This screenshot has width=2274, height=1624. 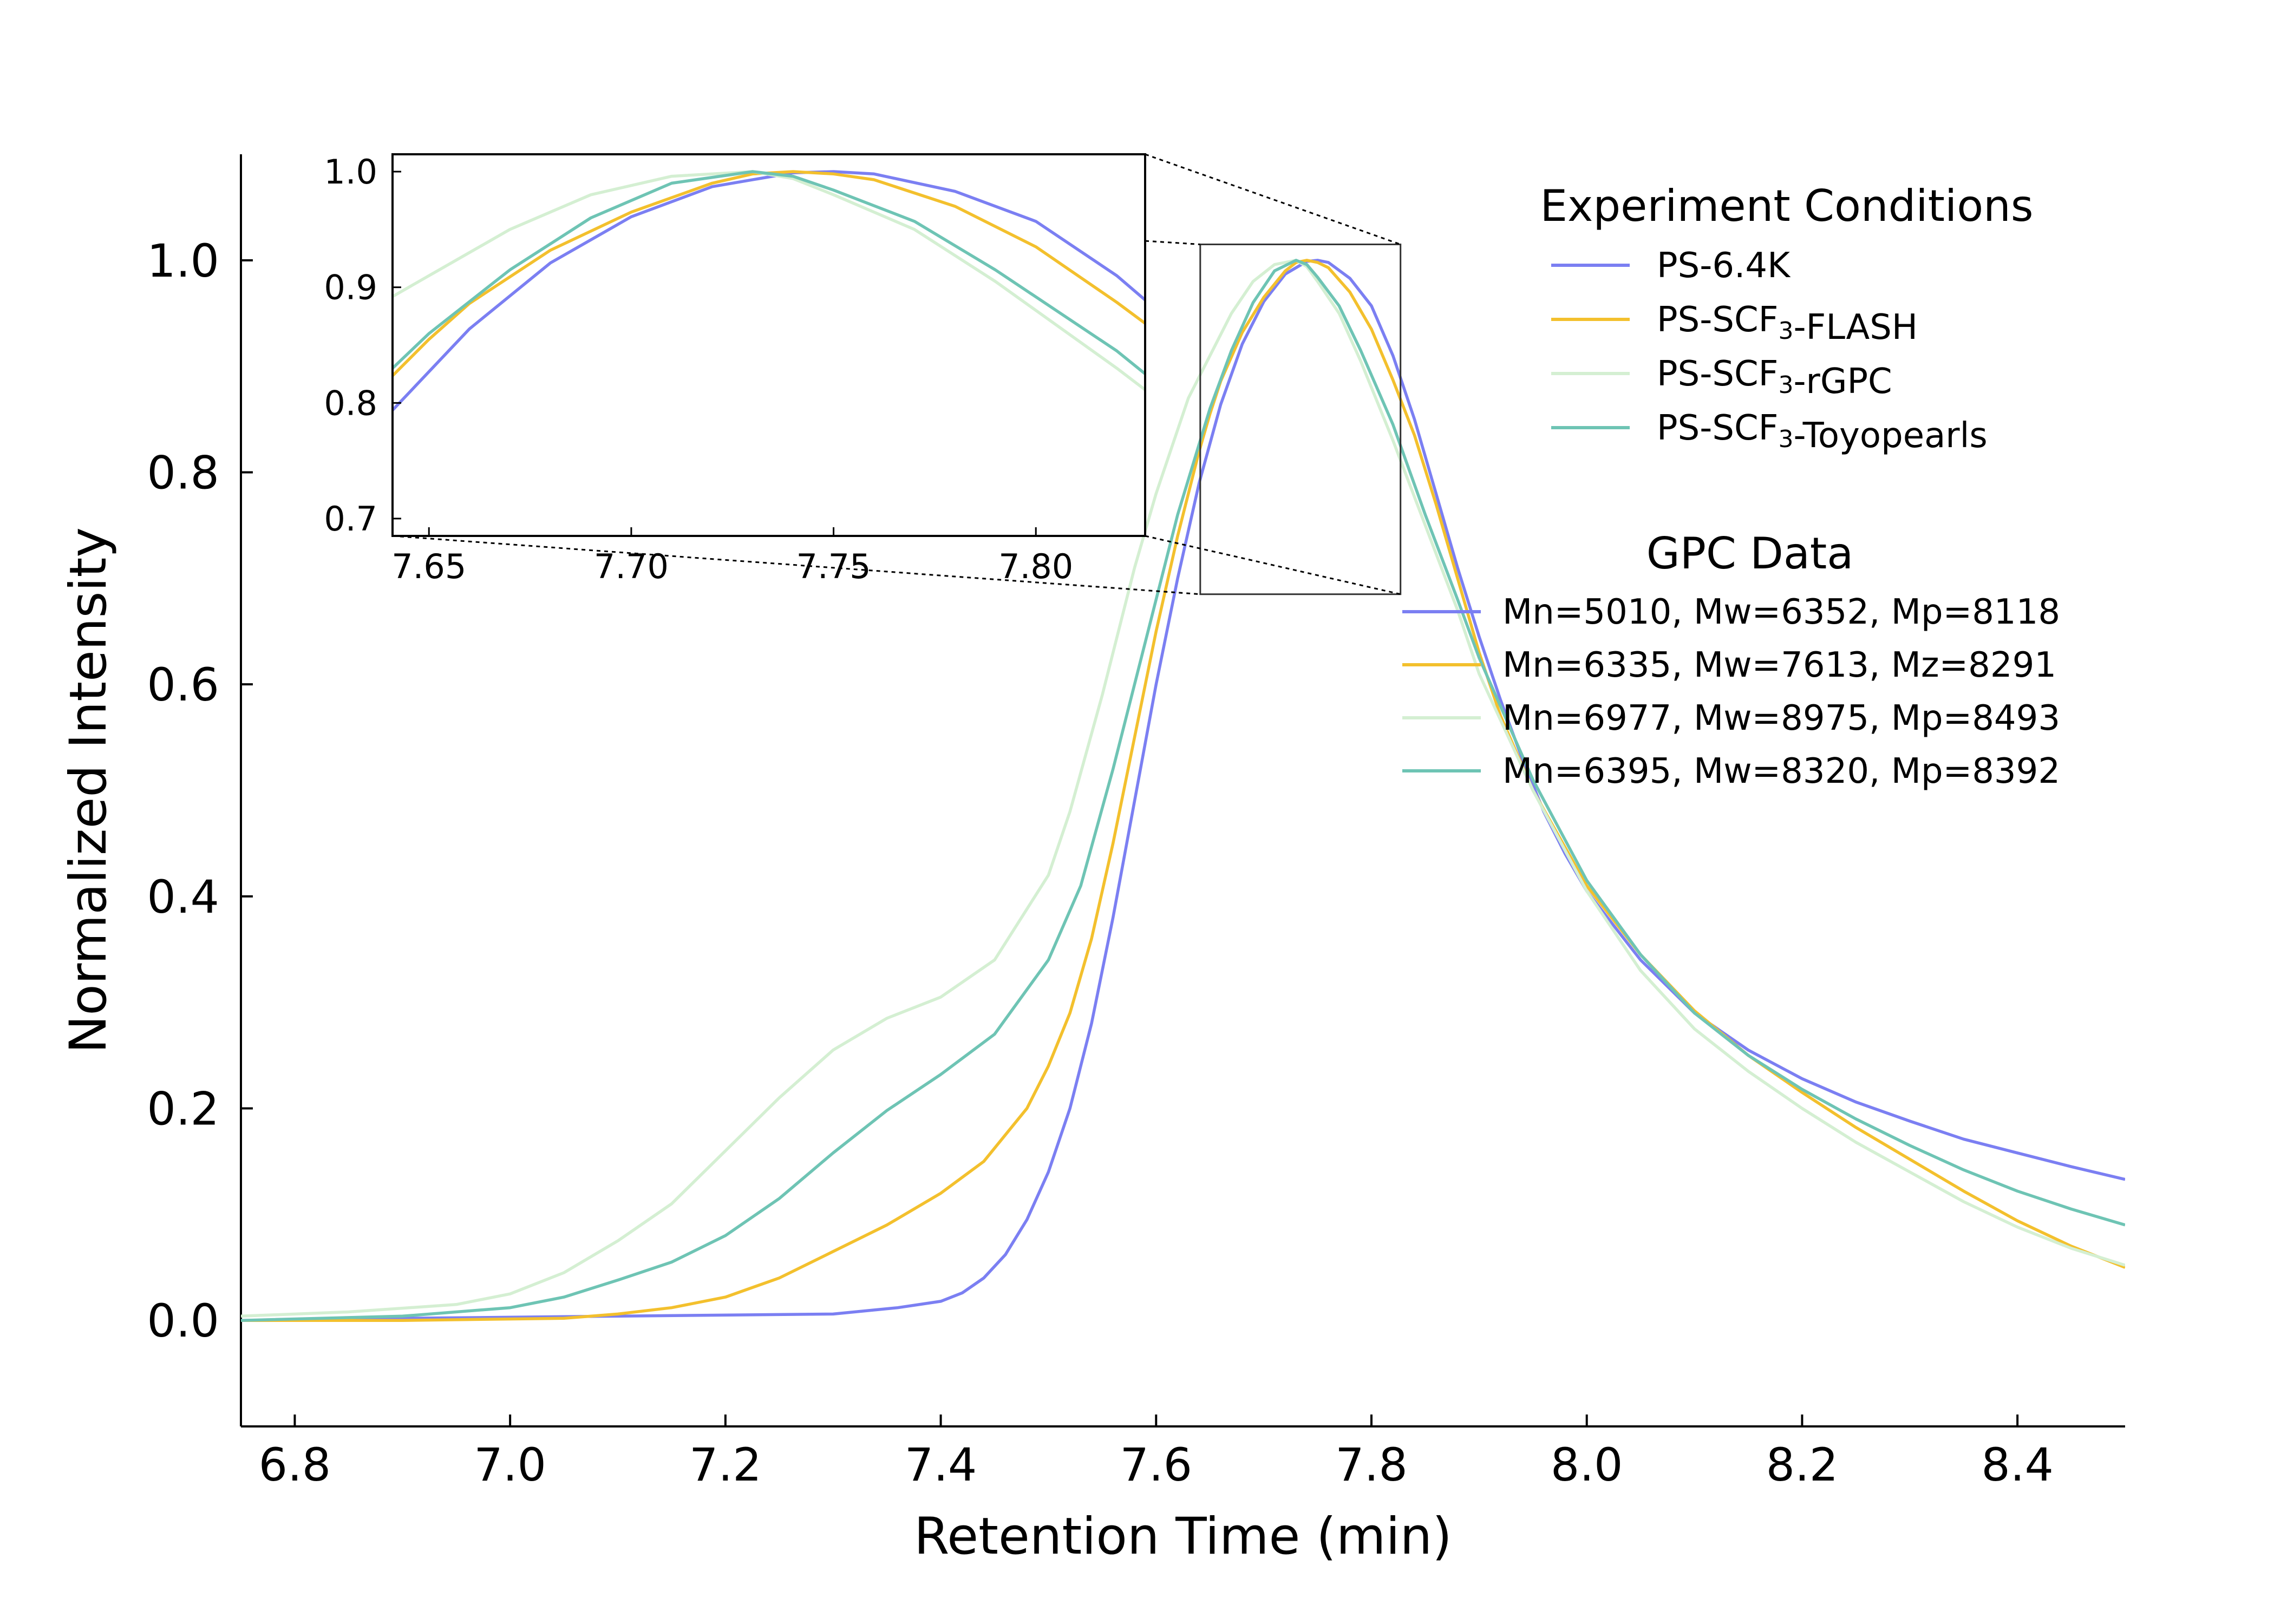 What do you see at coordinates (183, 1320) in the screenshot?
I see `y-tick-label: 0.0` at bounding box center [183, 1320].